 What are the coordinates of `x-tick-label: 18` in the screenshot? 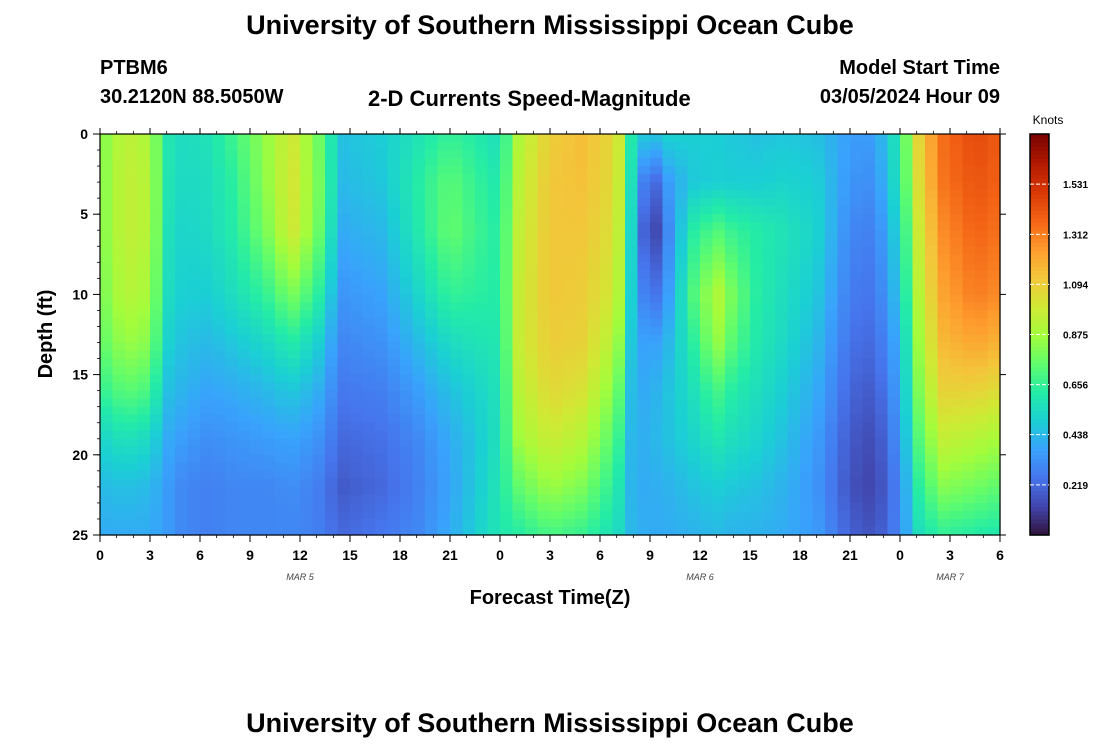 It's located at (800, 555).